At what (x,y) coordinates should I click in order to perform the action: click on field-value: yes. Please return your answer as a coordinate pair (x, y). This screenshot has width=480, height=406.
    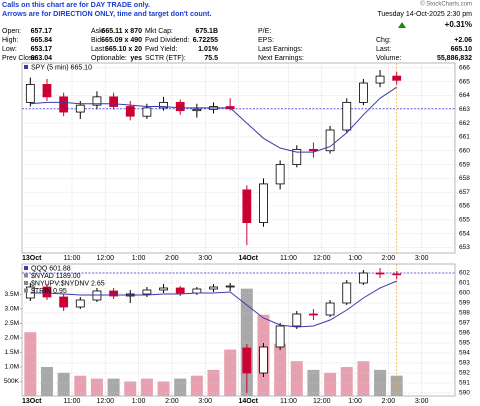
    Looking at the image, I should click on (136, 58).